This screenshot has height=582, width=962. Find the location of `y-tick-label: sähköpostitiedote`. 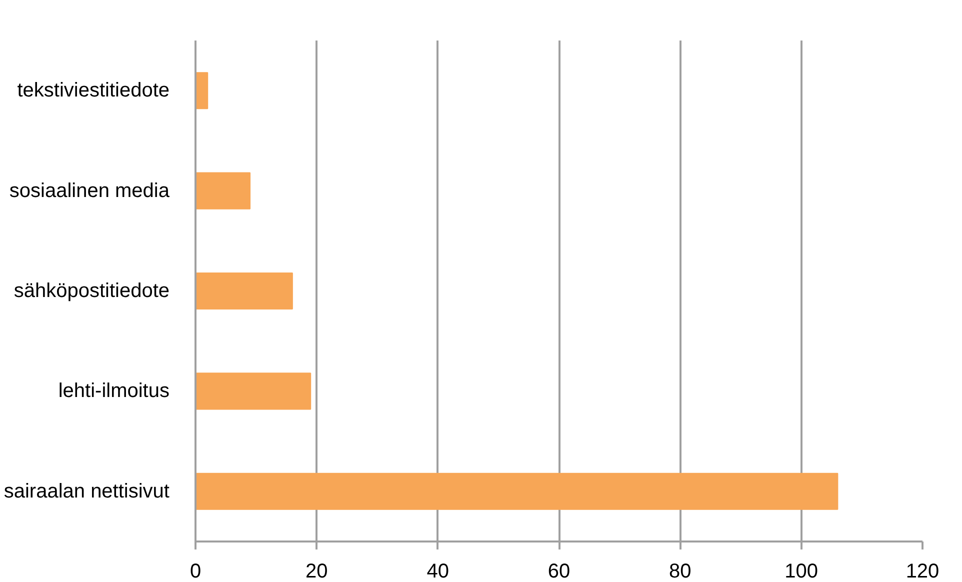

y-tick-label: sähköpostitiedote is located at coordinates (92, 291).